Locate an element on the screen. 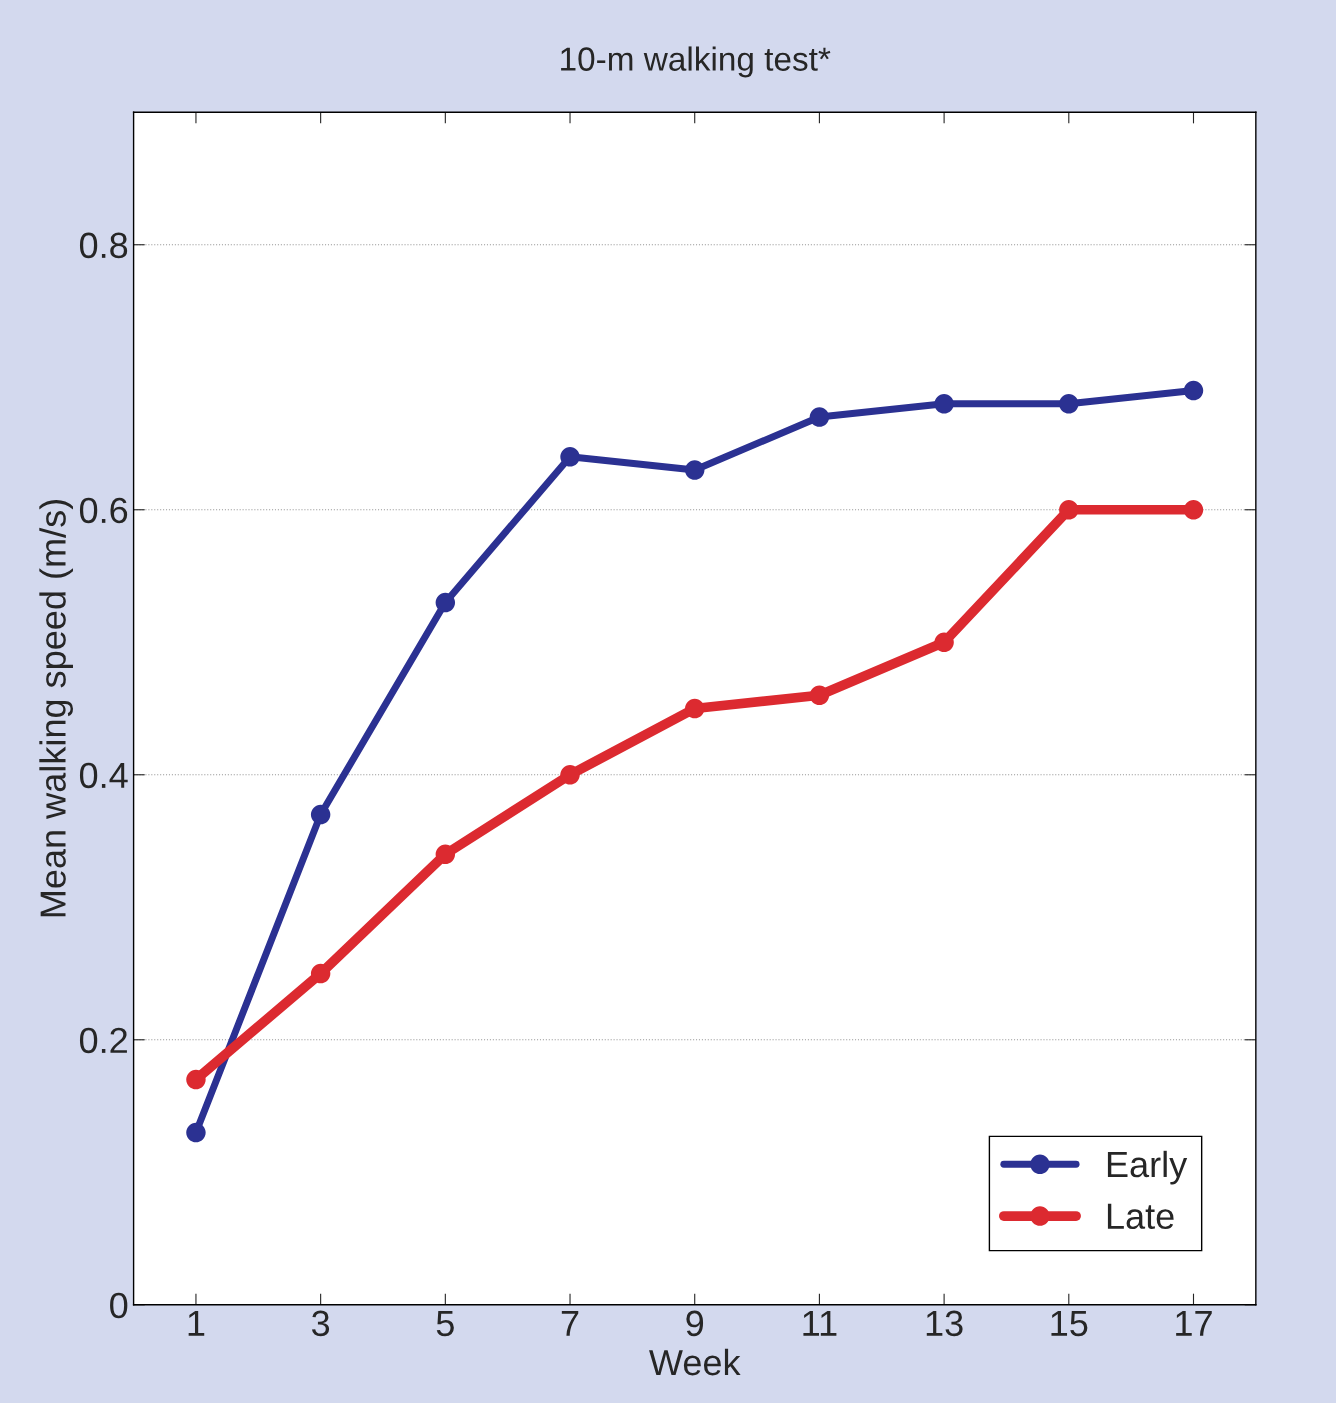  x-axis-title: Week is located at coordinates (695, 1362).